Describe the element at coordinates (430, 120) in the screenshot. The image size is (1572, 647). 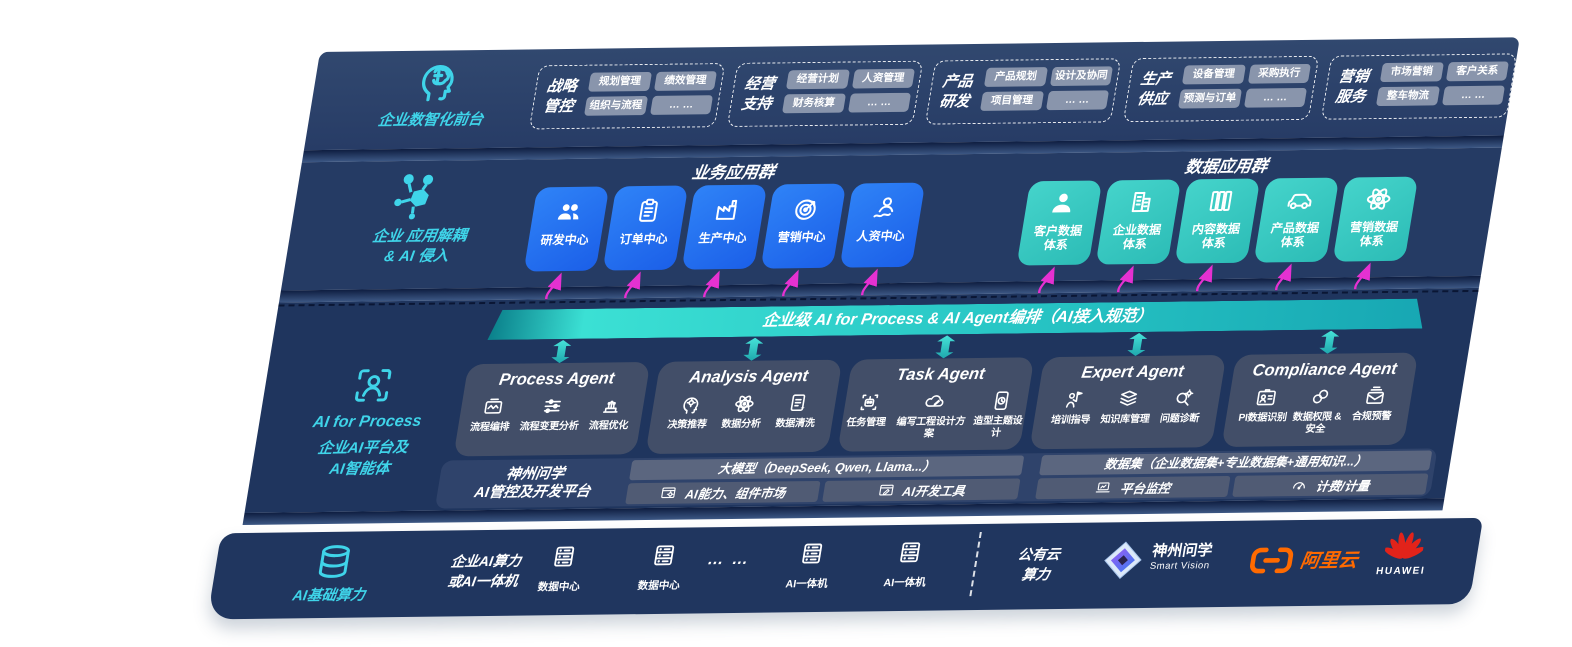
I see `front-stage-label: 企业数智化前台` at that location.